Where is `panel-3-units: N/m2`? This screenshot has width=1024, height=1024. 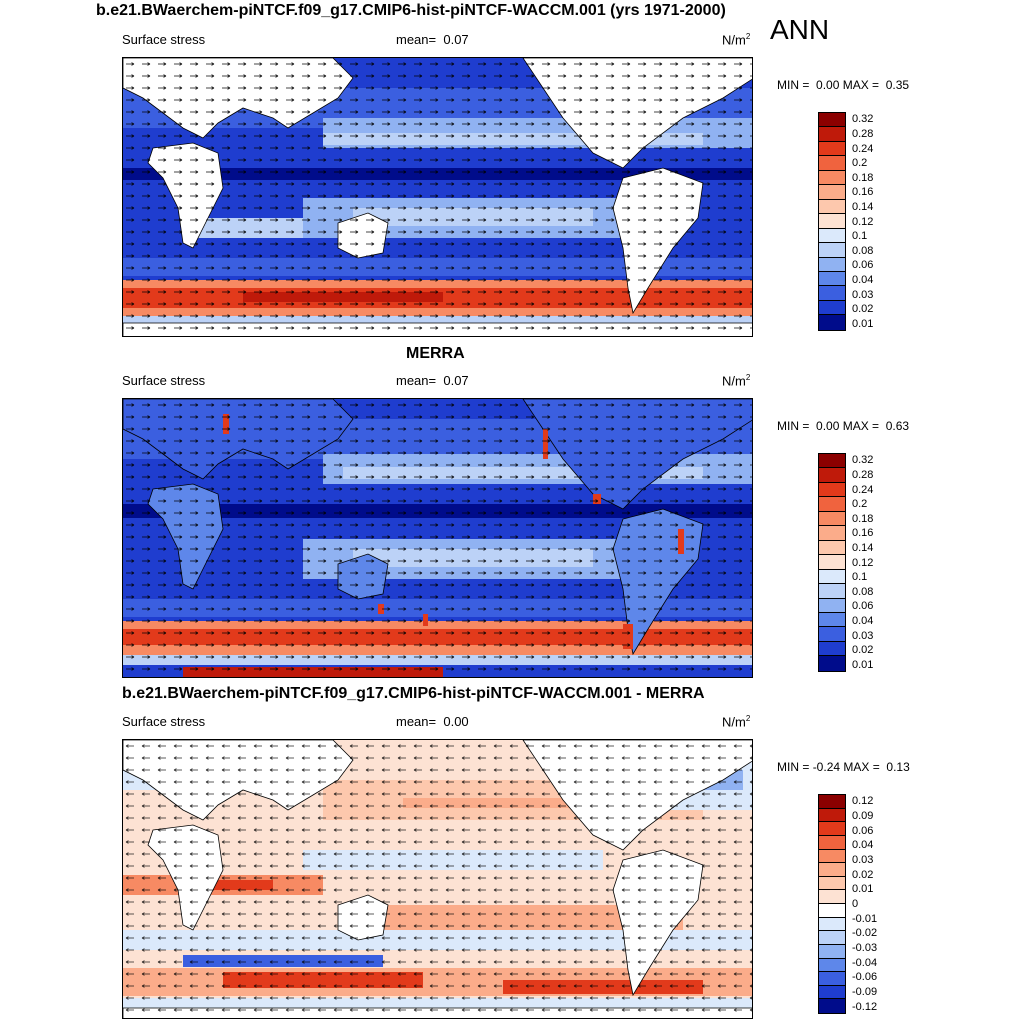 panel-3-units: N/m2 is located at coordinates (736, 721).